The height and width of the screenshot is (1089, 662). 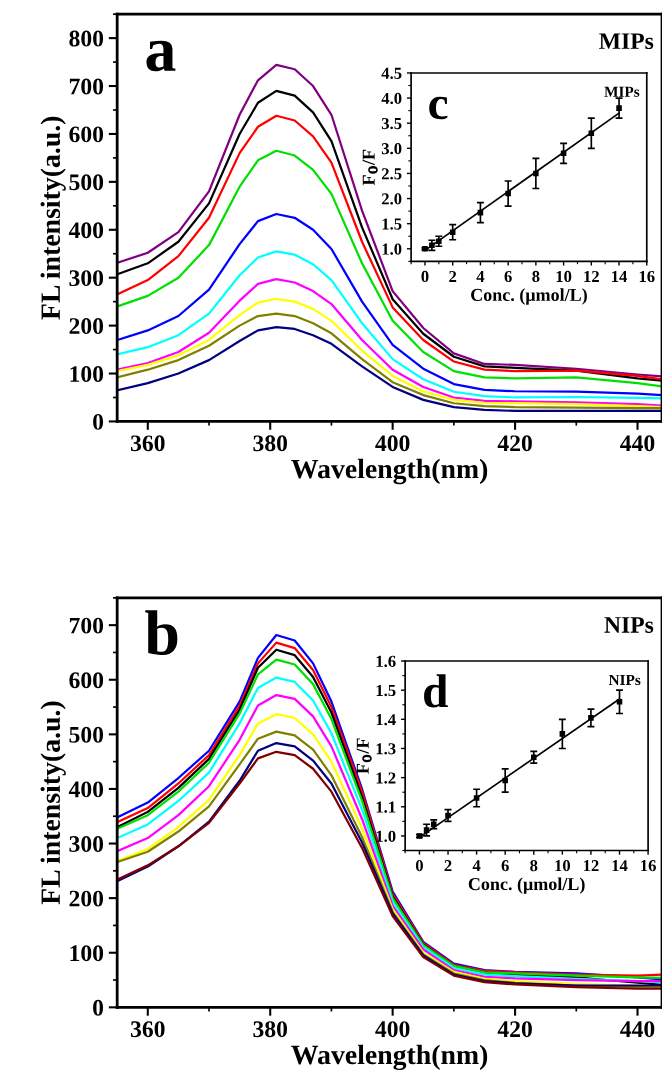 I want to click on y-tick-label: 1.3, so click(x=386, y=749).